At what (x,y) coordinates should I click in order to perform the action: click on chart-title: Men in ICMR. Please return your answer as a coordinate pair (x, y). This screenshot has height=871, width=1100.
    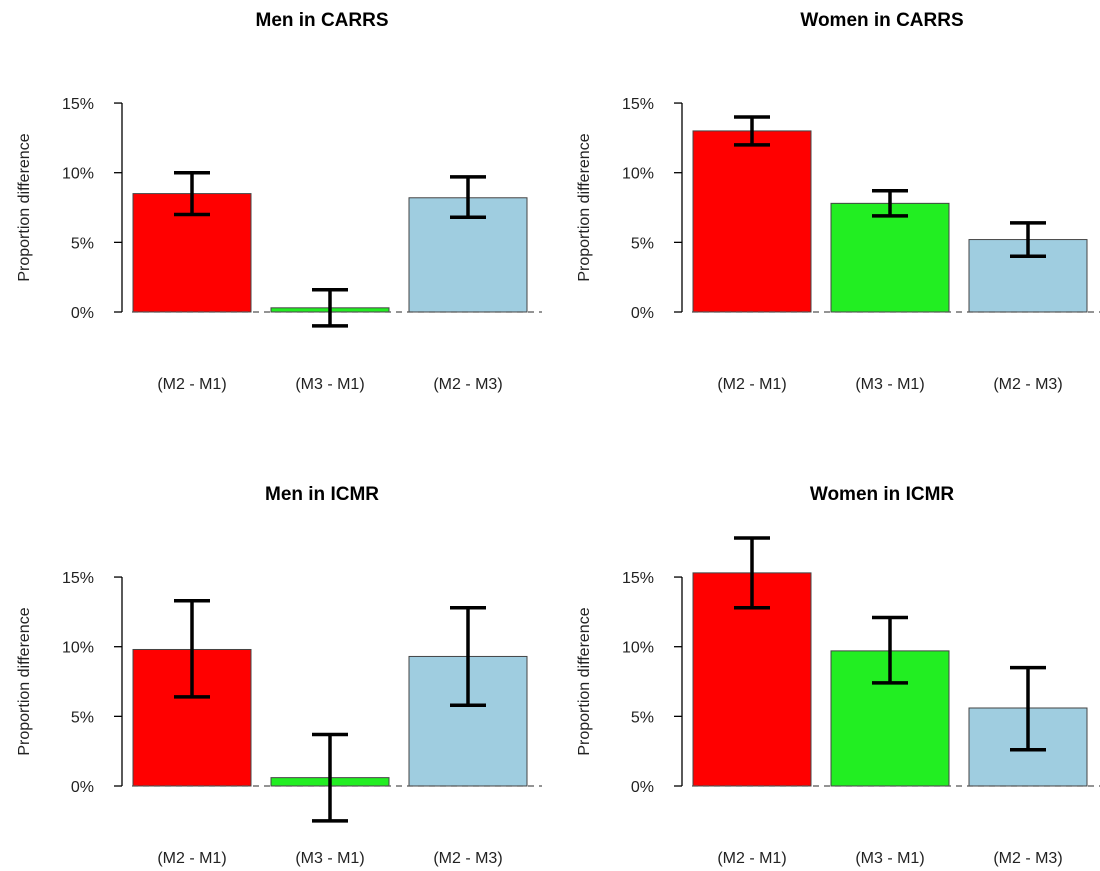
    Looking at the image, I should click on (322, 494).